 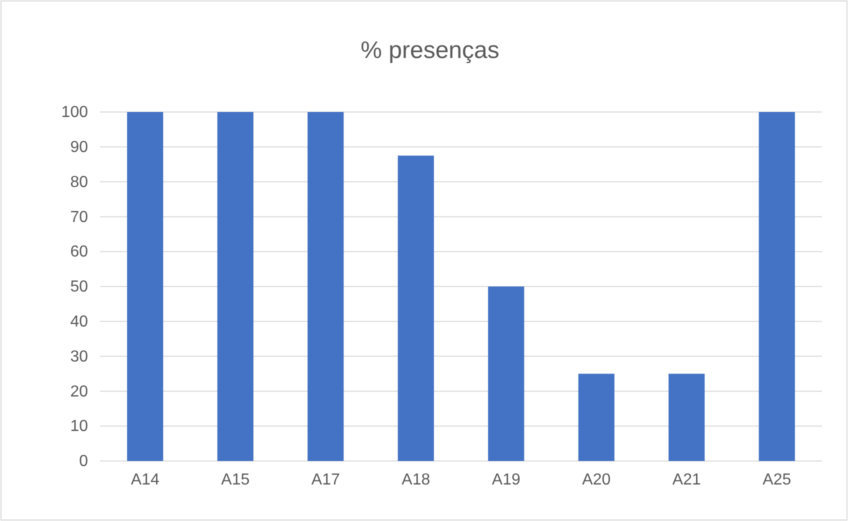 I want to click on y-tick-label: 30, so click(x=79, y=357).